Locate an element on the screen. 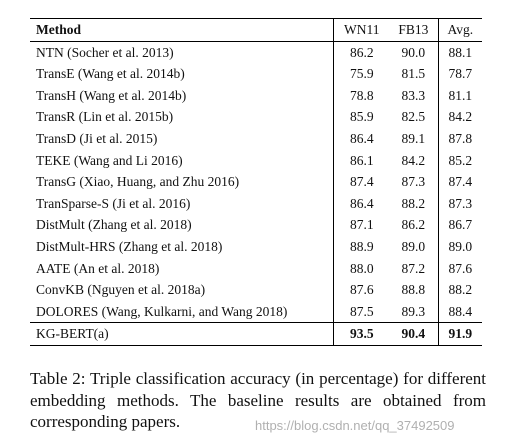 This screenshot has width=518, height=446. score-cell: 86.7 is located at coordinates (460, 225).